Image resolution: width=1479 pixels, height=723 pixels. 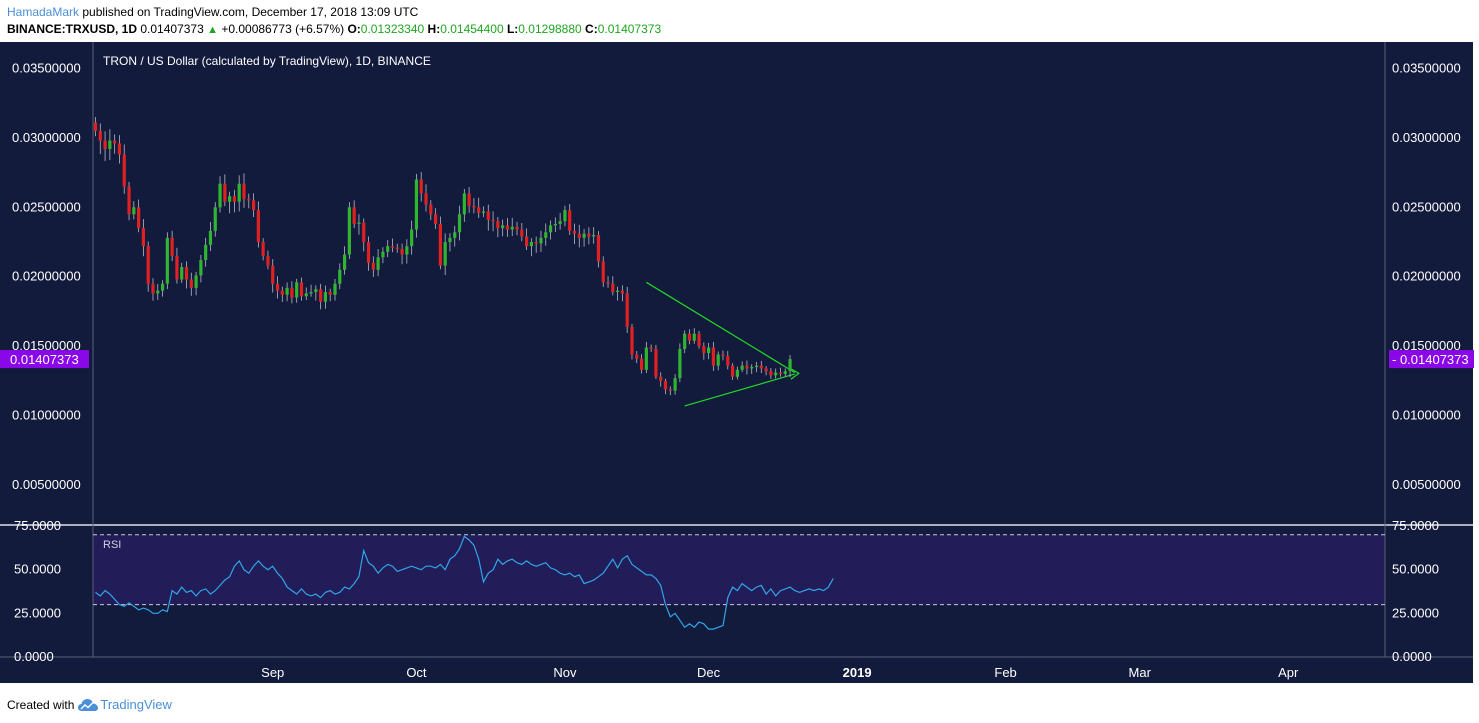 I want to click on rsi-band, so click(x=739, y=569).